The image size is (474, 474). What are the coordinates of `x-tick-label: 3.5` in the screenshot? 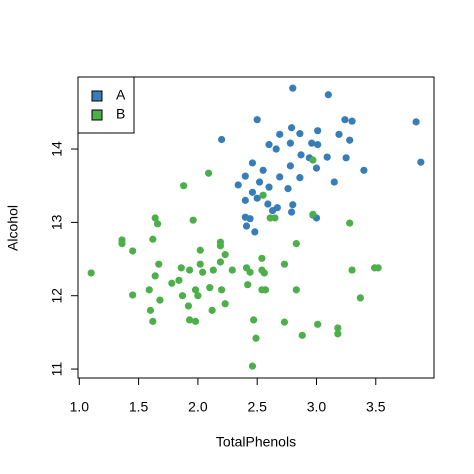 It's located at (376, 407).